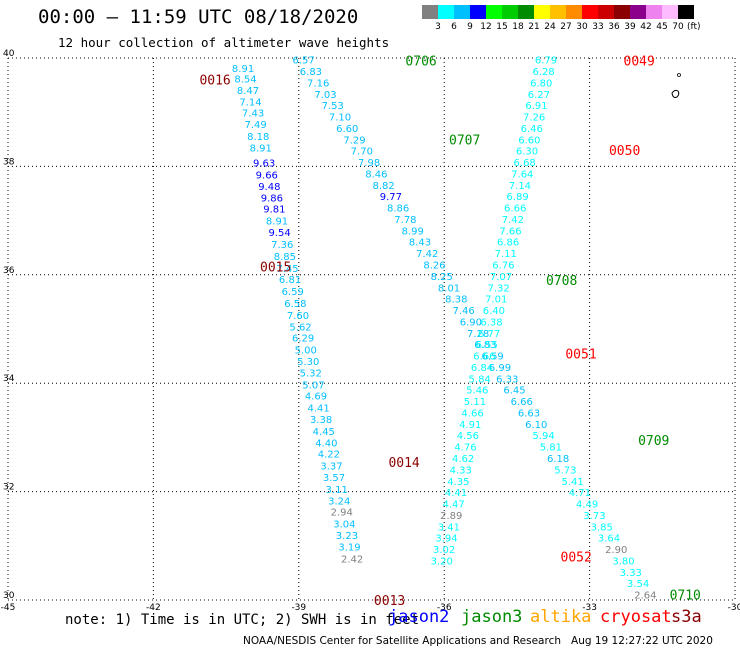 The width and height of the screenshot is (740, 650). What do you see at coordinates (470, 27) in the screenshot?
I see `colorbar-label: 9` at bounding box center [470, 27].